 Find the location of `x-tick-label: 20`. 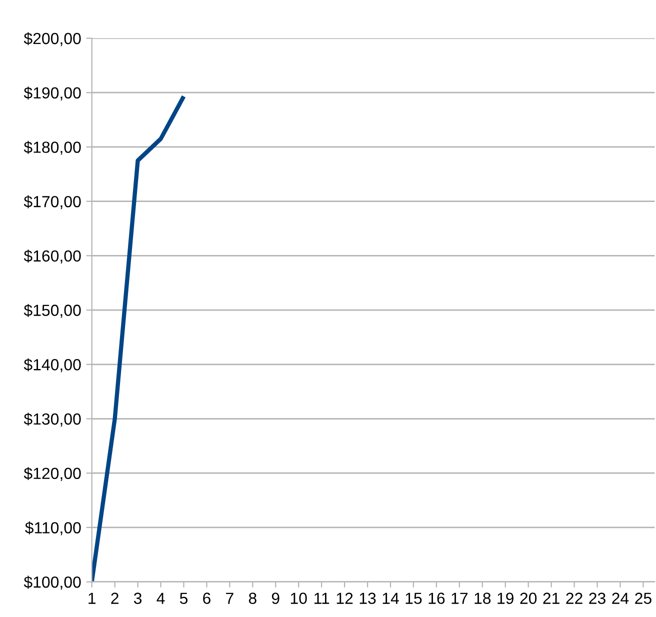

x-tick-label: 20 is located at coordinates (528, 598).